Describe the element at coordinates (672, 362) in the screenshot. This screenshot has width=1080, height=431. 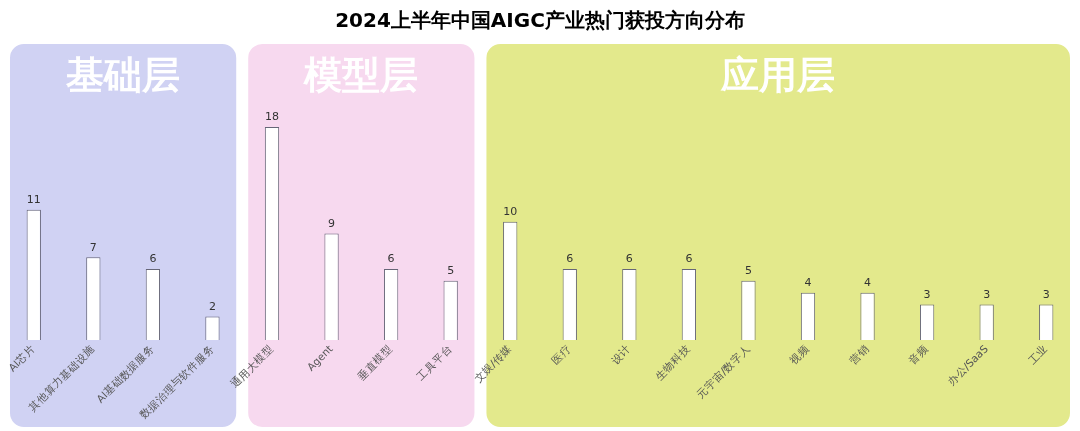
I see `x-tick-label: 生物科技` at that location.